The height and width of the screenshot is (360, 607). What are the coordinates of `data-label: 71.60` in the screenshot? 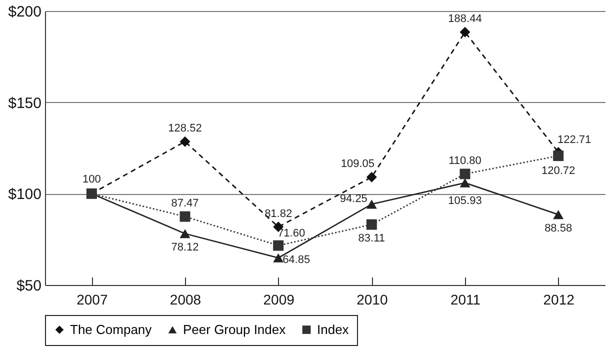 It's located at (292, 234).